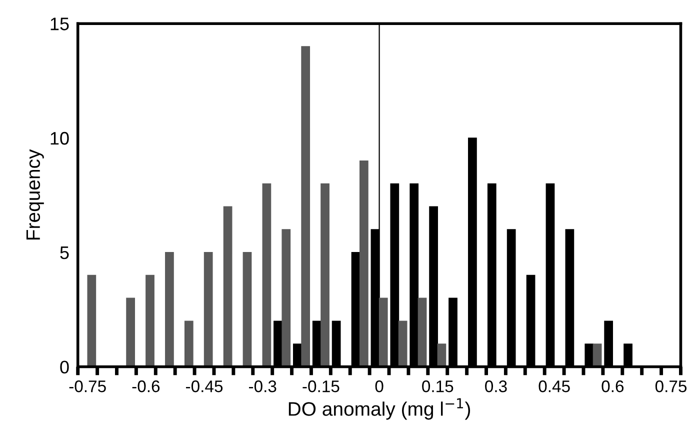  What do you see at coordinates (554, 386) in the screenshot?
I see `x-tick-label: 0.45` at bounding box center [554, 386].